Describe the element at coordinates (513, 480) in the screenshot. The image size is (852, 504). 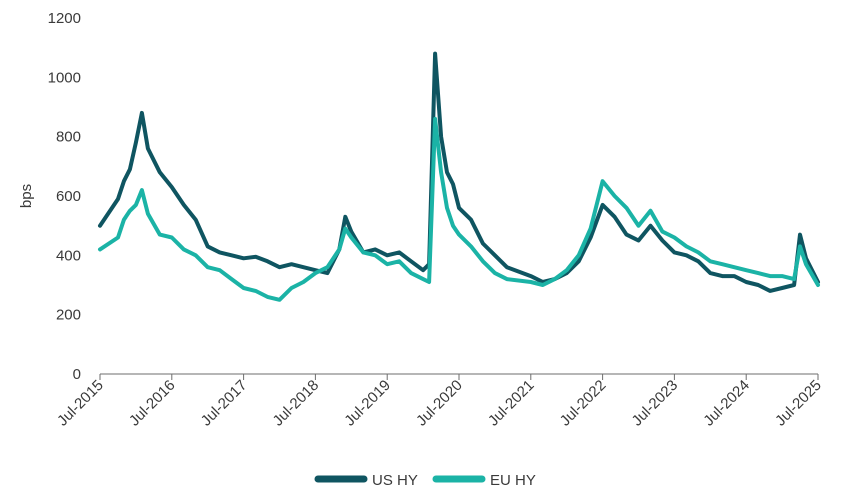
I see `legend-label: EU HY` at that location.